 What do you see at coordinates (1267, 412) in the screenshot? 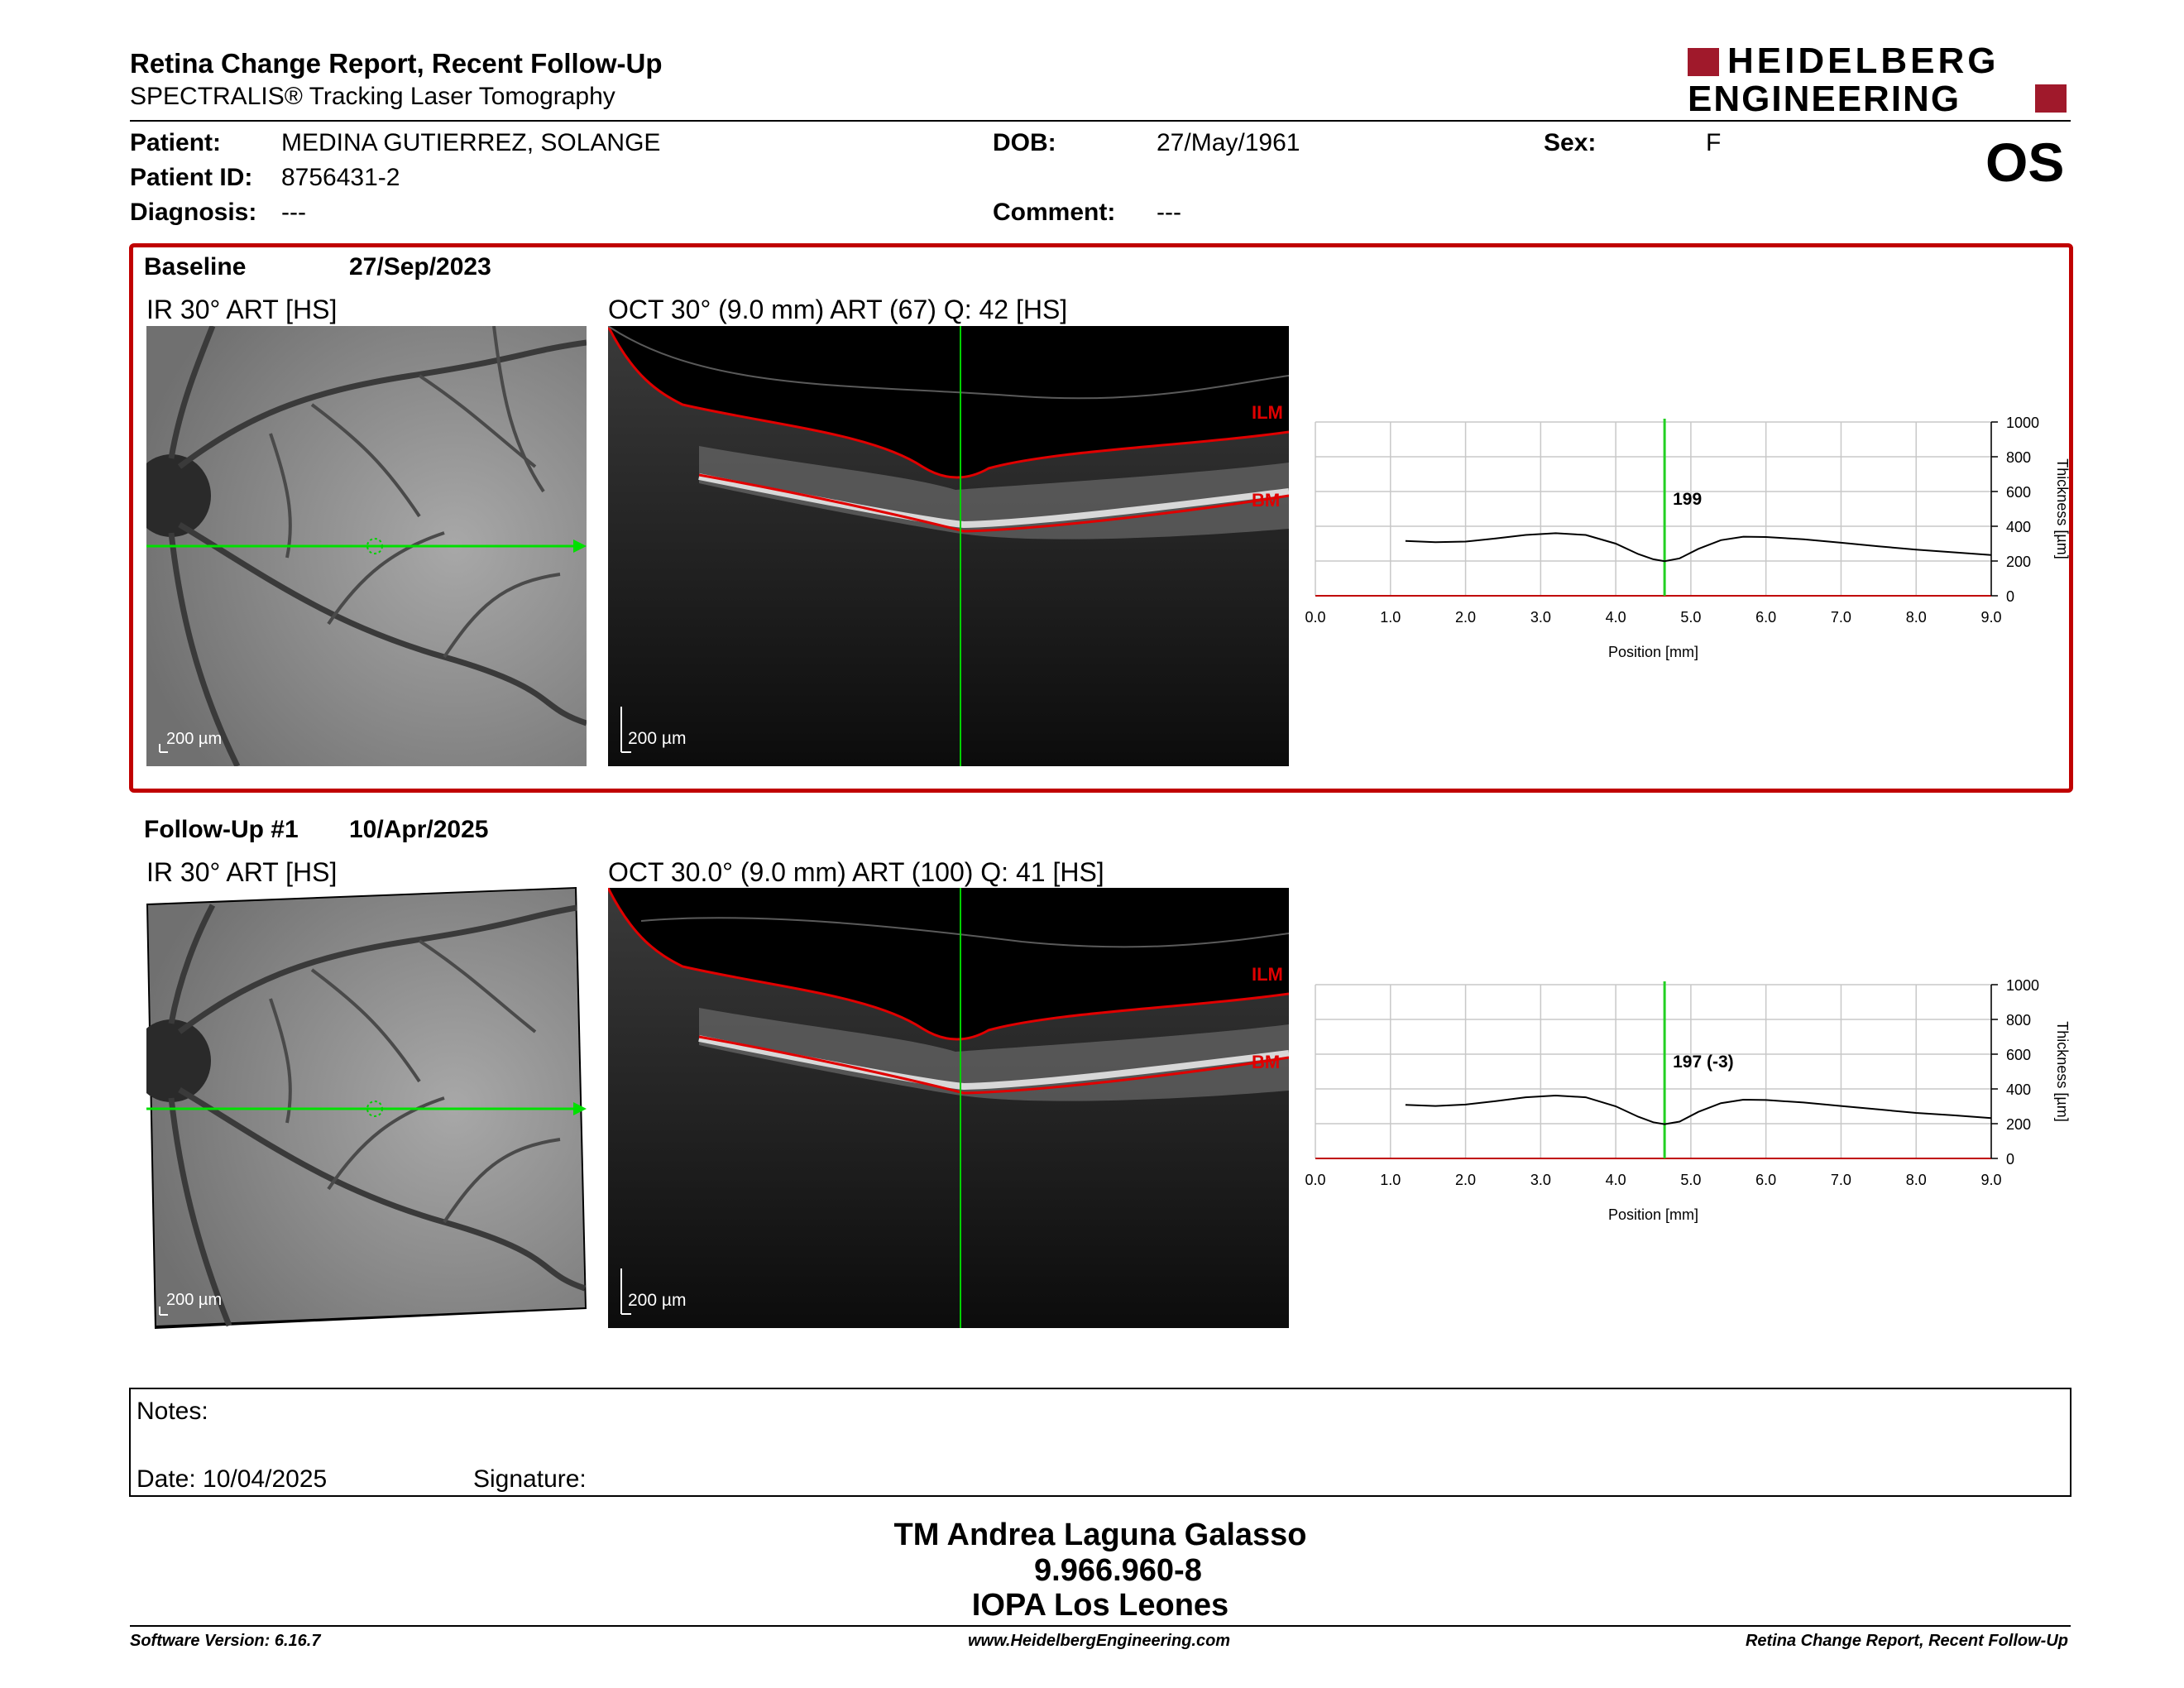
I see `baseline-ilm-label: ILM` at bounding box center [1267, 412].